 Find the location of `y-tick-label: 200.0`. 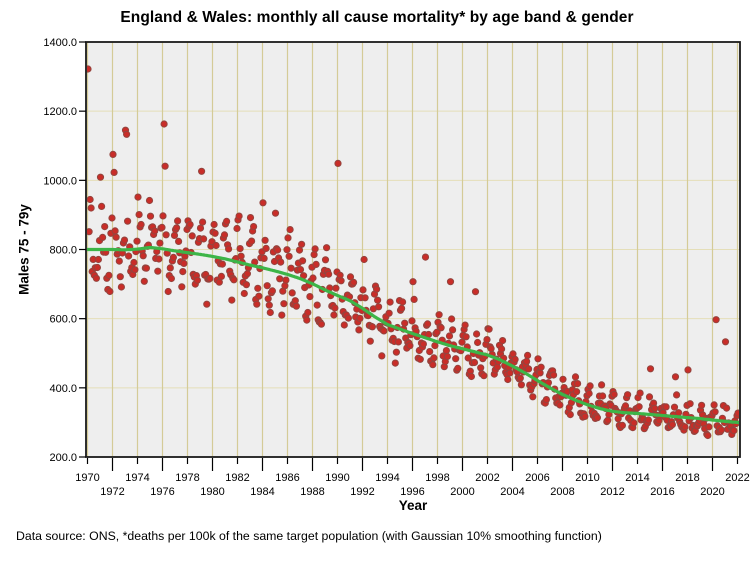

y-tick-label: 200.0 is located at coordinates (63, 458).